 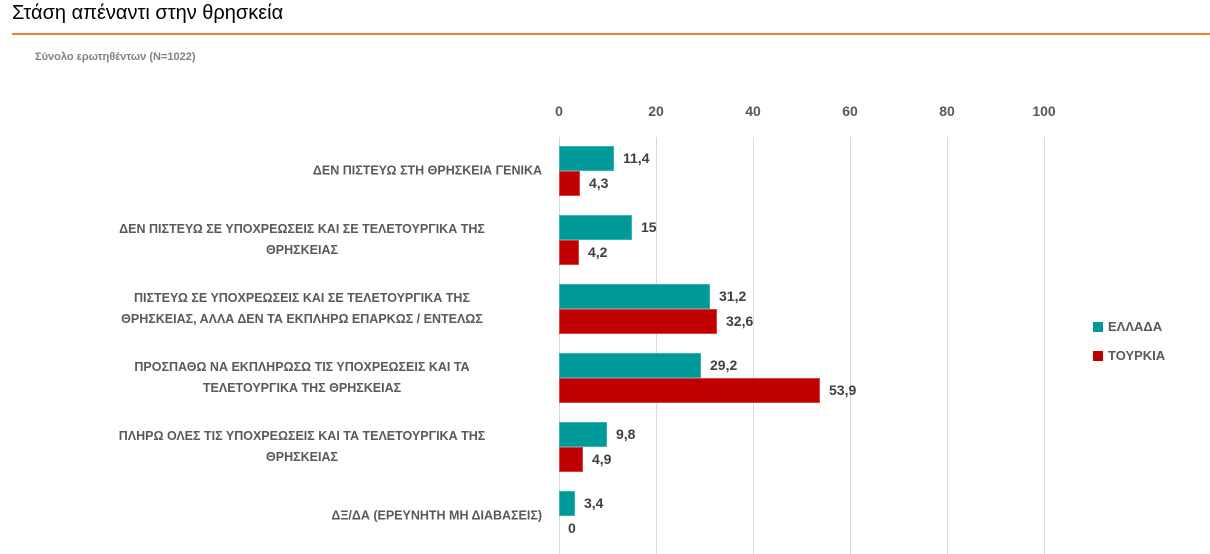 I want to click on chart-legend: ΕΛΛΑΔΑ ΤΟΥΡΚΙΑ, so click(x=1129, y=341).